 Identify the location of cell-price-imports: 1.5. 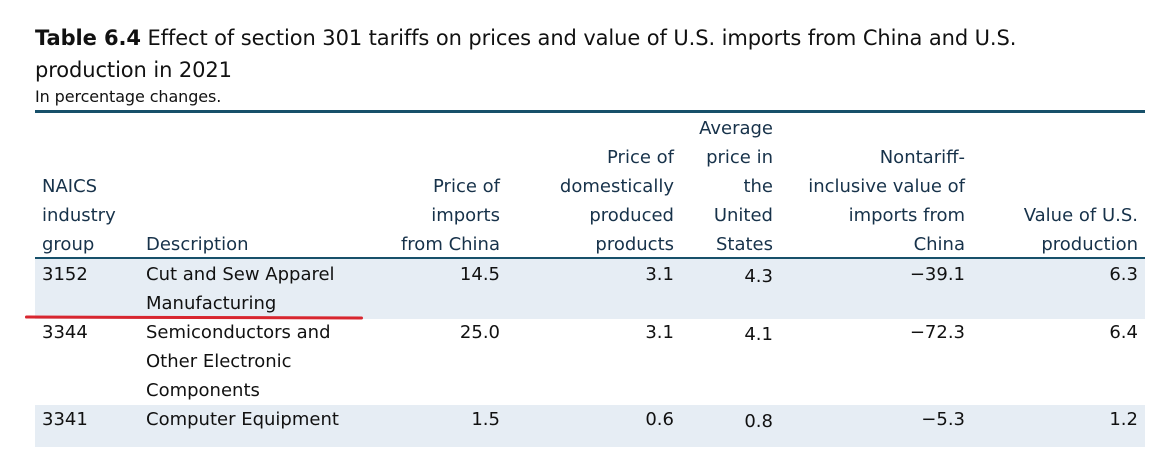
(485, 419).